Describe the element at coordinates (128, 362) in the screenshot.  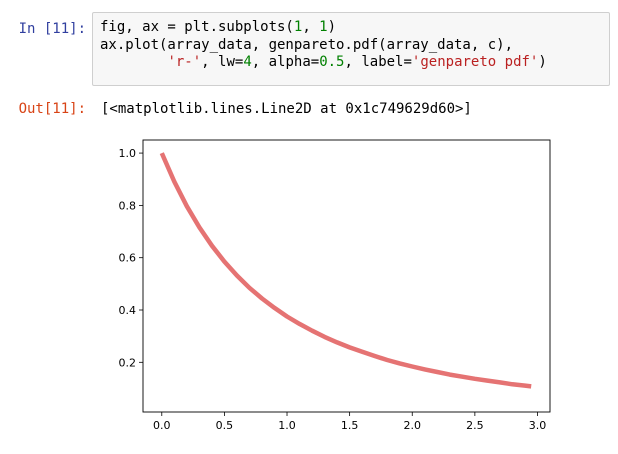
I see `y-tick-label: 0.2` at that location.